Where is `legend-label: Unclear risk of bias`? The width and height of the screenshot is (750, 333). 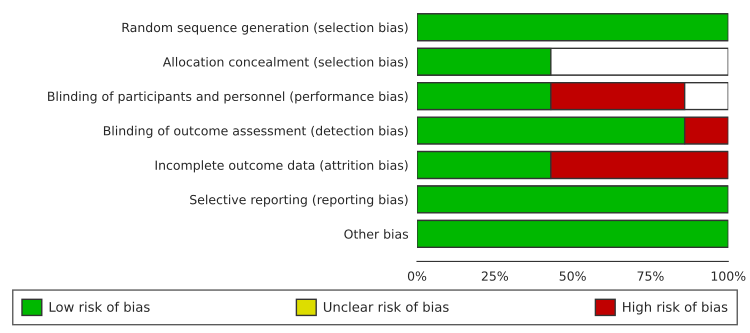
legend-label: Unclear risk of bias is located at coordinates (386, 307).